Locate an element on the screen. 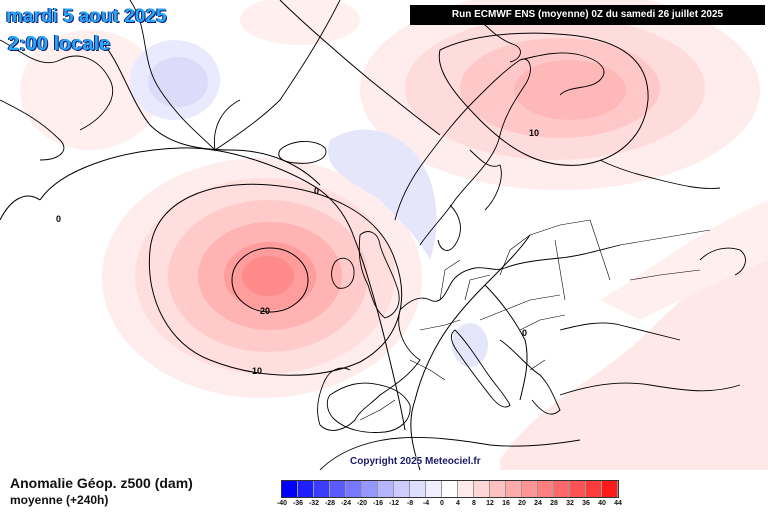 The width and height of the screenshot is (768, 512). contour-label-0-italy: 0 is located at coordinates (524, 333).